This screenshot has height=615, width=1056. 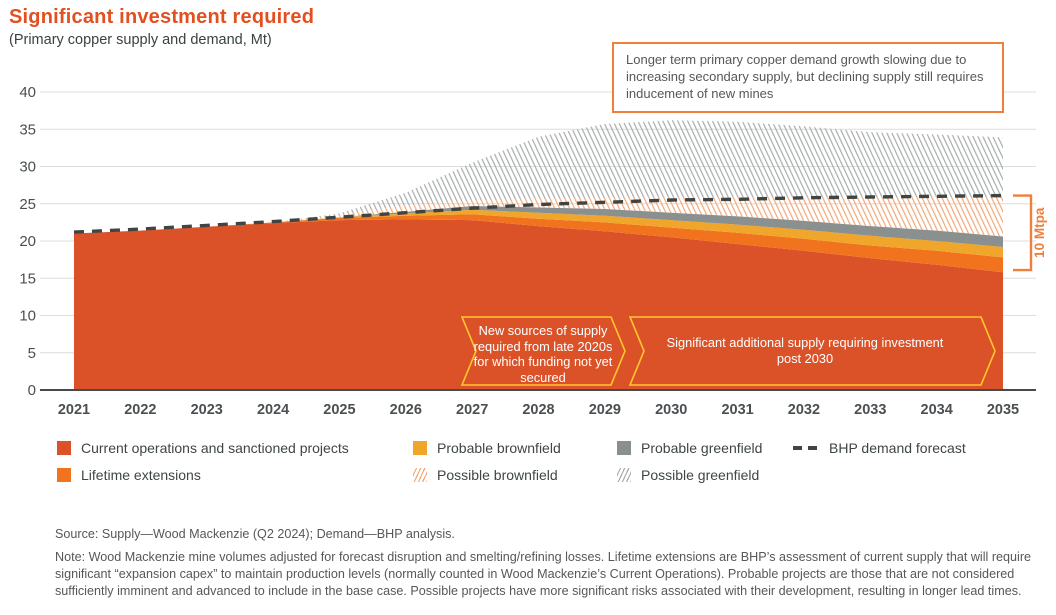 What do you see at coordinates (27, 241) in the screenshot?
I see `y-tick-label: 20` at bounding box center [27, 241].